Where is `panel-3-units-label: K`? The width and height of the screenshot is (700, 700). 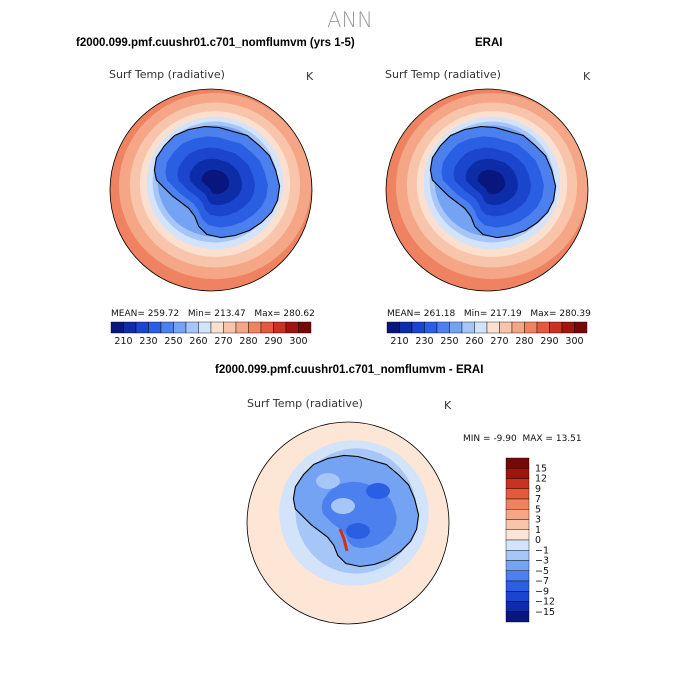
panel-3-units-label: K is located at coordinates (448, 405).